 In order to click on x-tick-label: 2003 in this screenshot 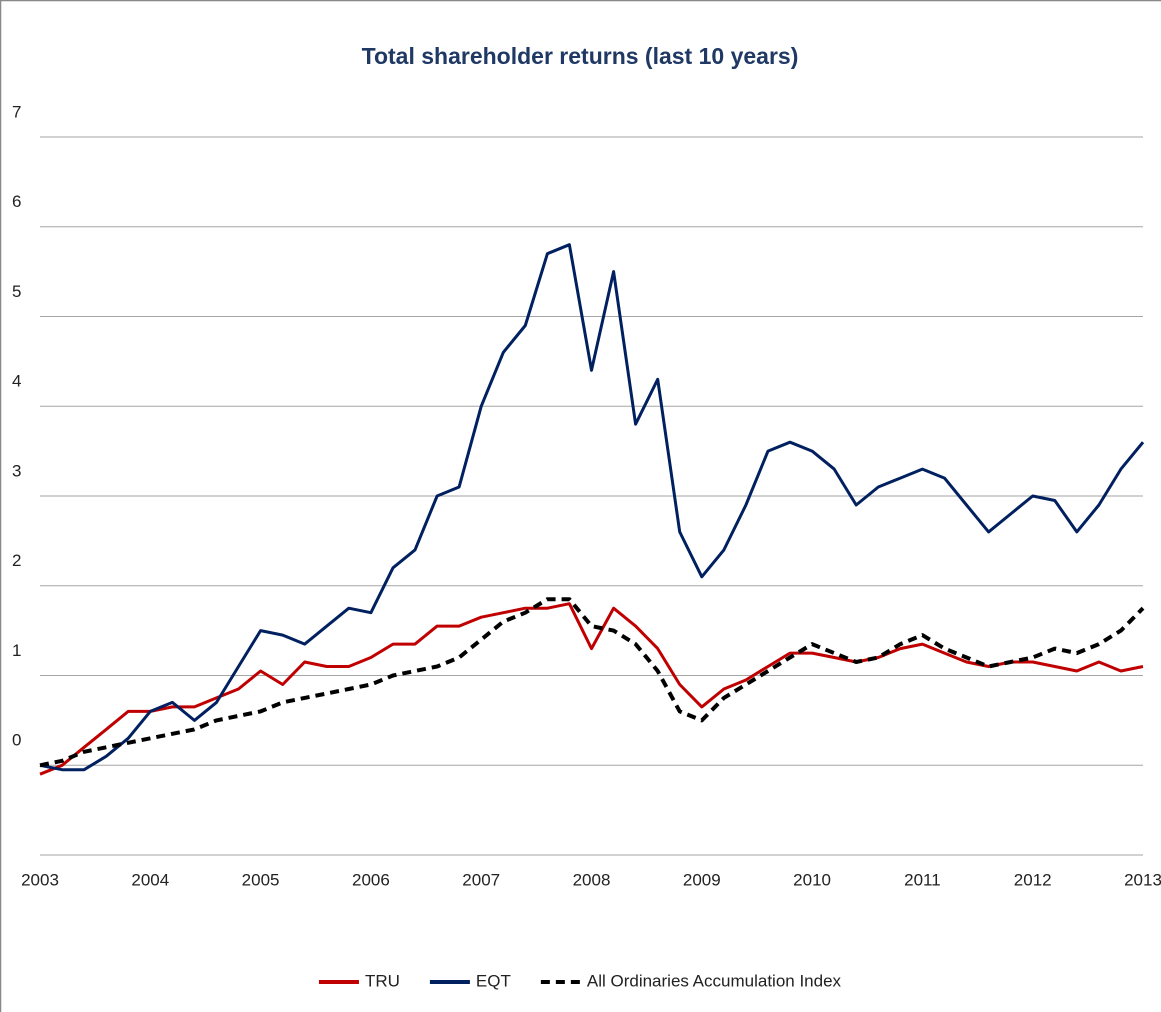, I will do `click(40, 879)`.